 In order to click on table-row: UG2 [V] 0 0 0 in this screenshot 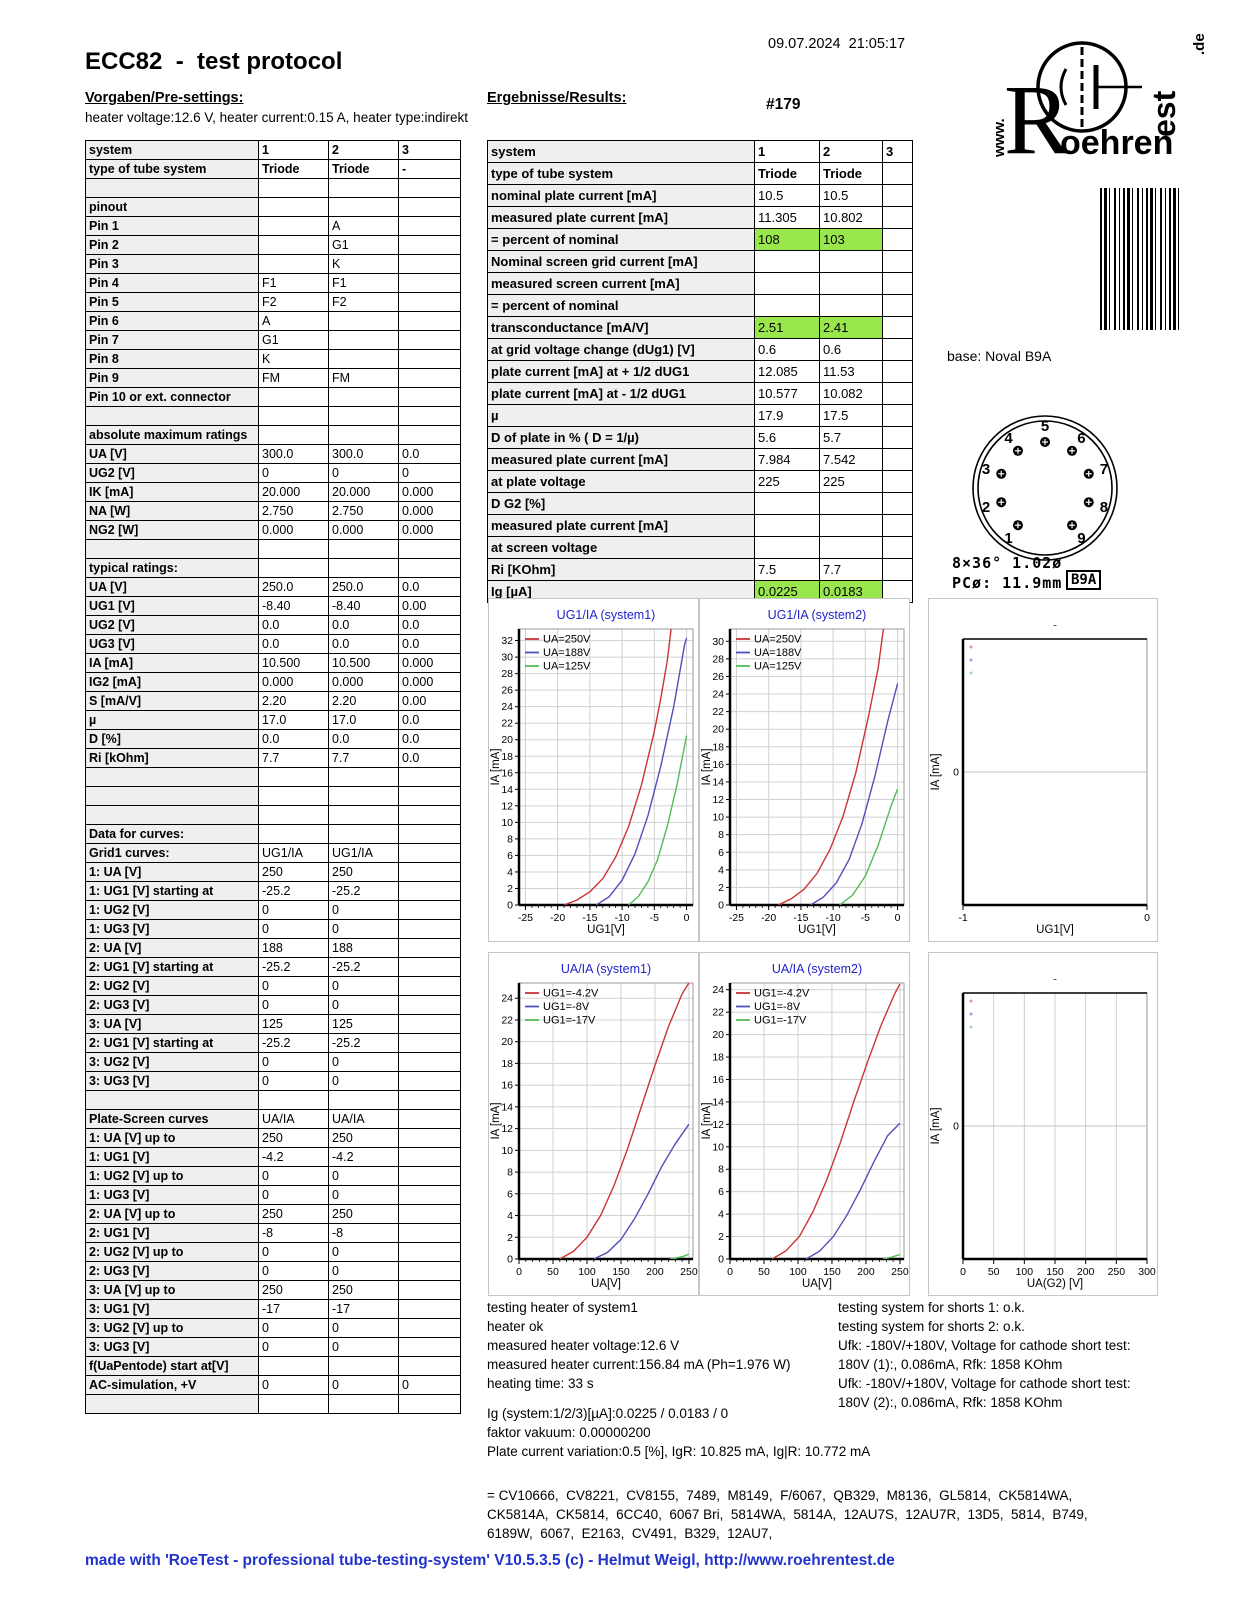, I will do `click(273, 473)`.